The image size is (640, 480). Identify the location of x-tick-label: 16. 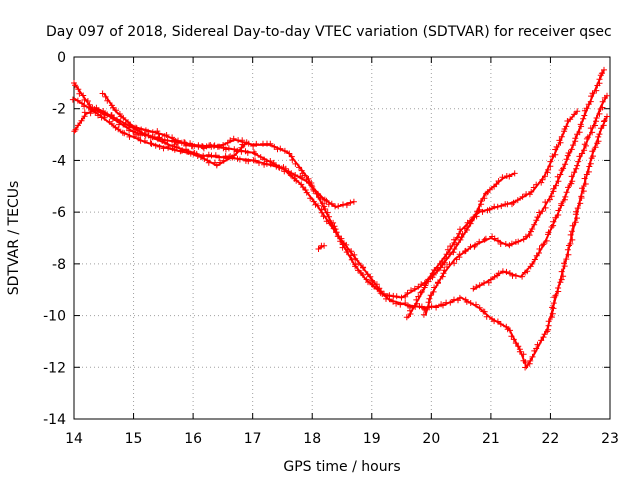
(193, 439).